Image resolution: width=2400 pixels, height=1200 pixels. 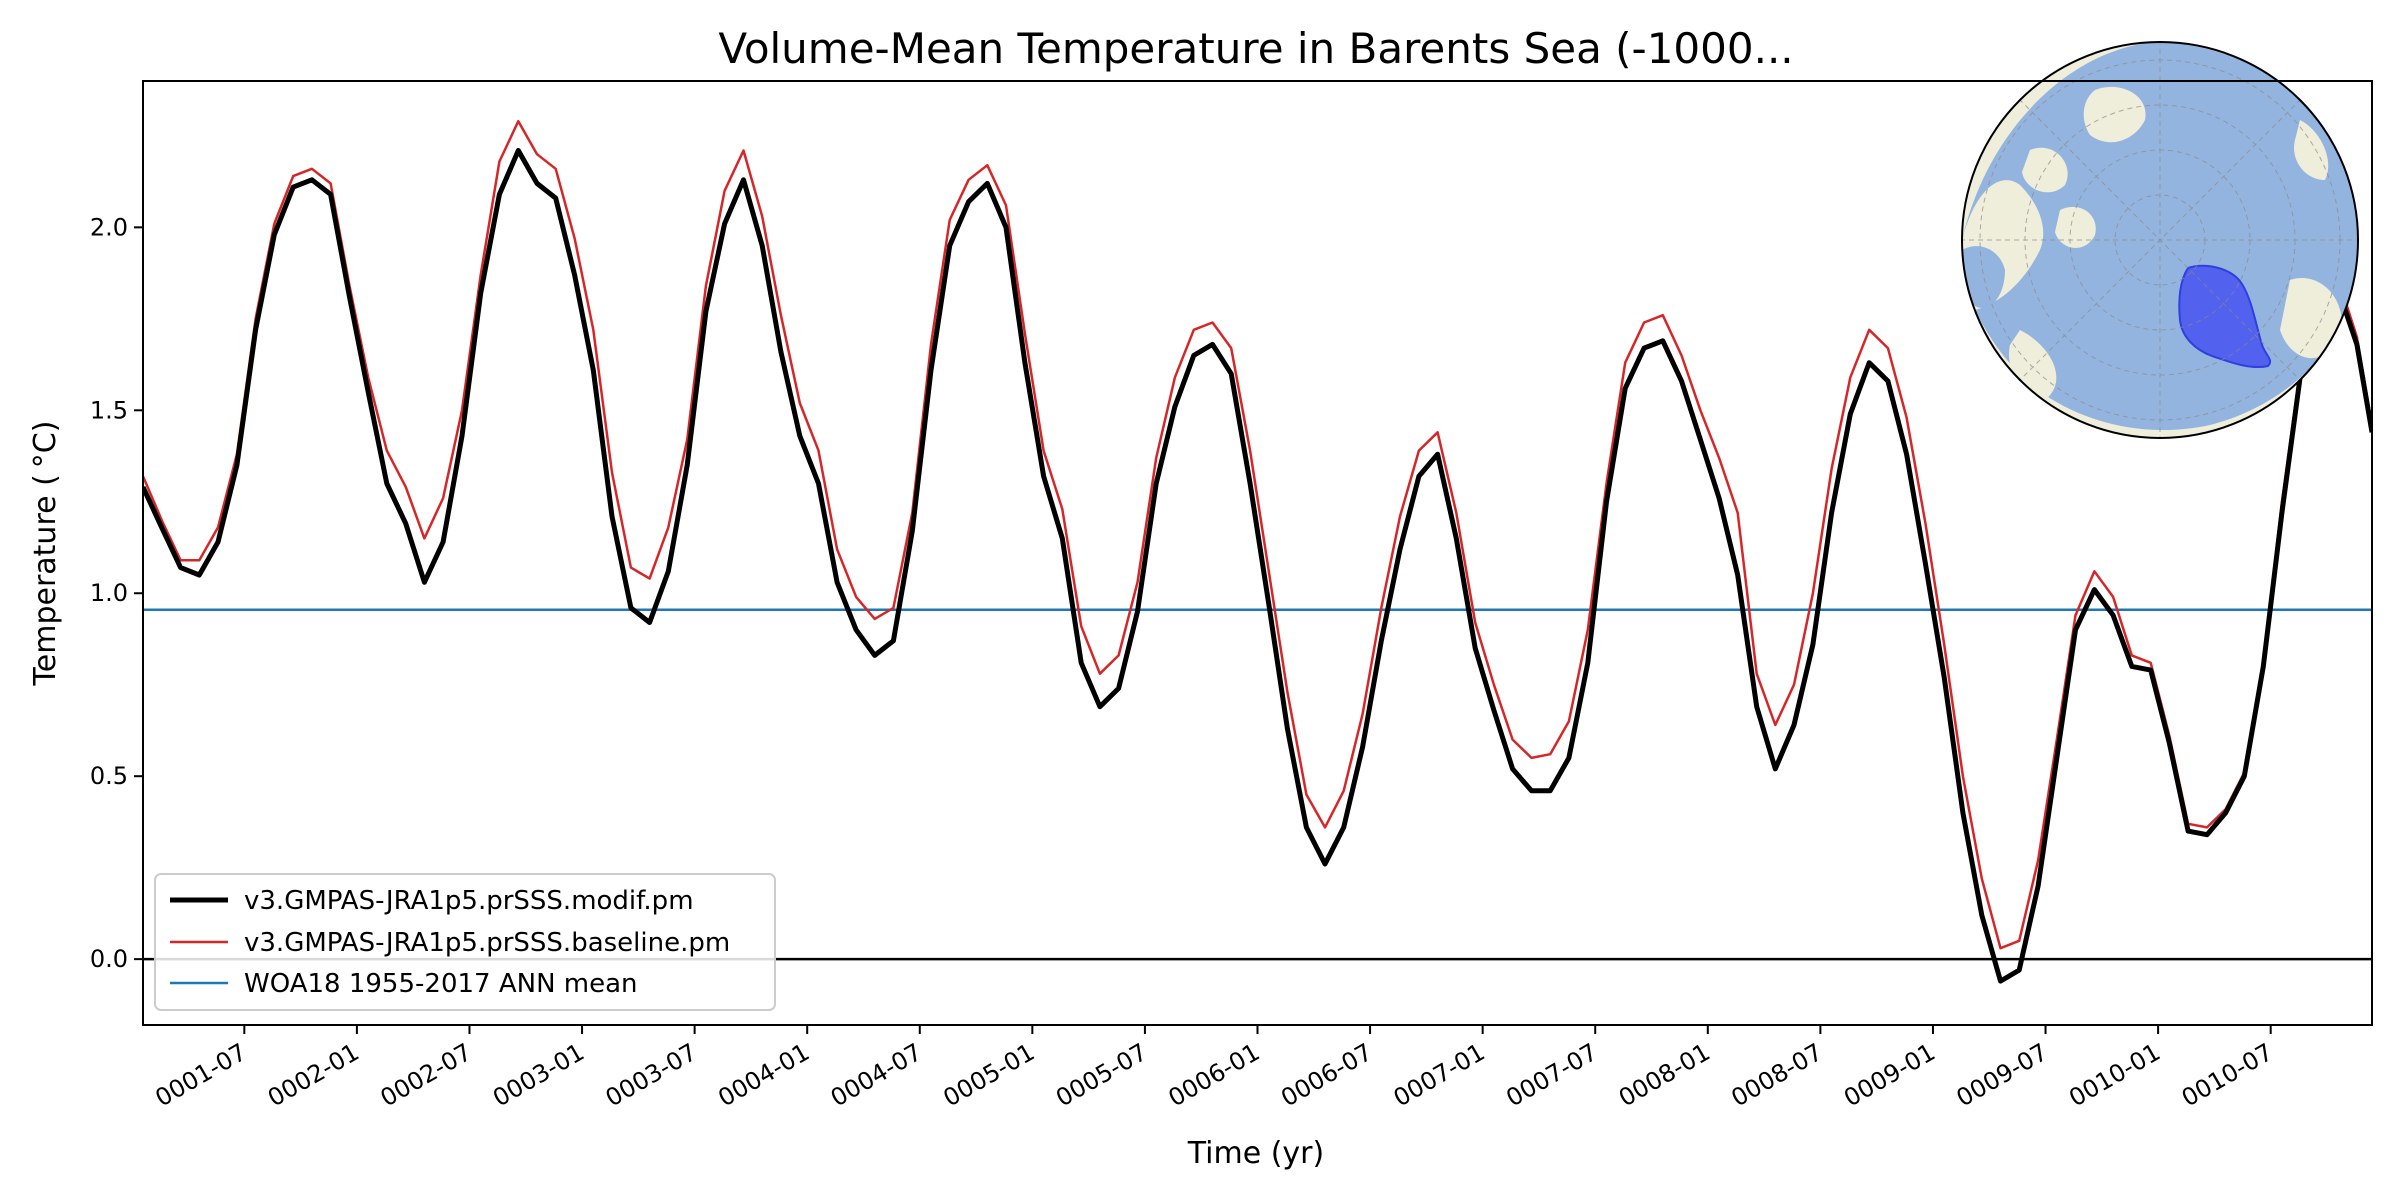 What do you see at coordinates (1889, 1075) in the screenshot?
I see `svg-text: 0009-01` at bounding box center [1889, 1075].